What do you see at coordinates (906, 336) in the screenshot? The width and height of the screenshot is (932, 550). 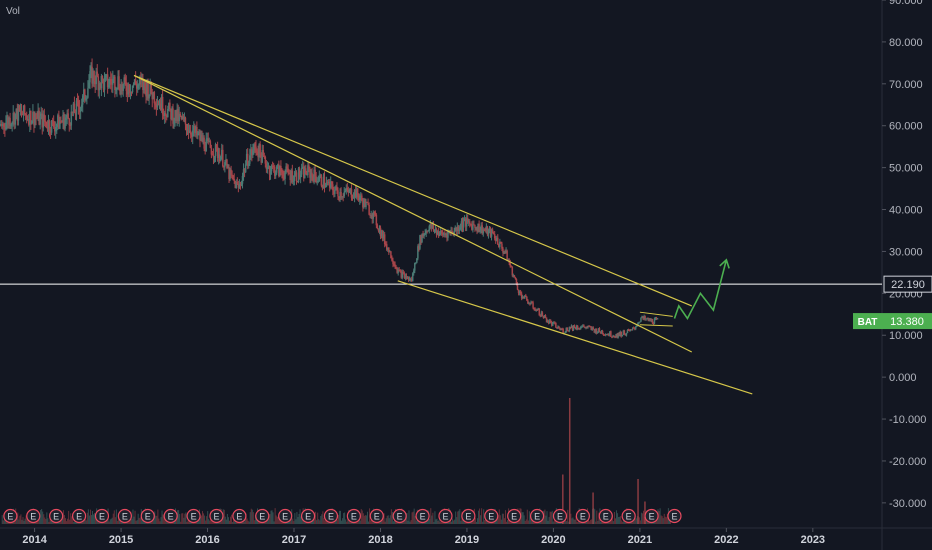 I see `y-tick-label: 10.000` at bounding box center [906, 336].